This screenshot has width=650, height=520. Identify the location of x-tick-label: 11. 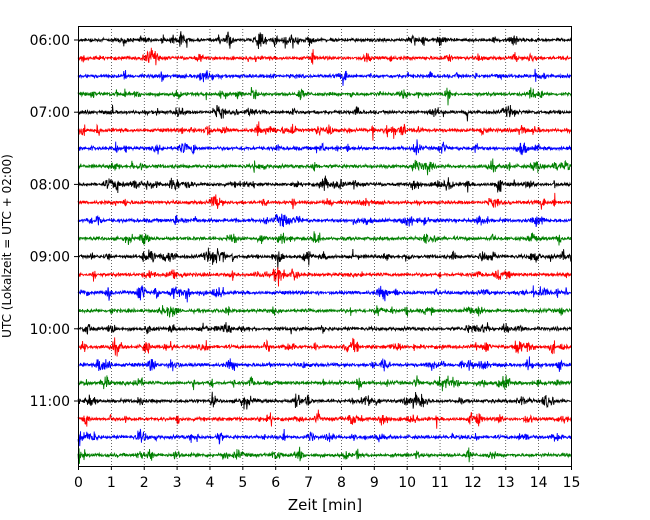
(440, 483).